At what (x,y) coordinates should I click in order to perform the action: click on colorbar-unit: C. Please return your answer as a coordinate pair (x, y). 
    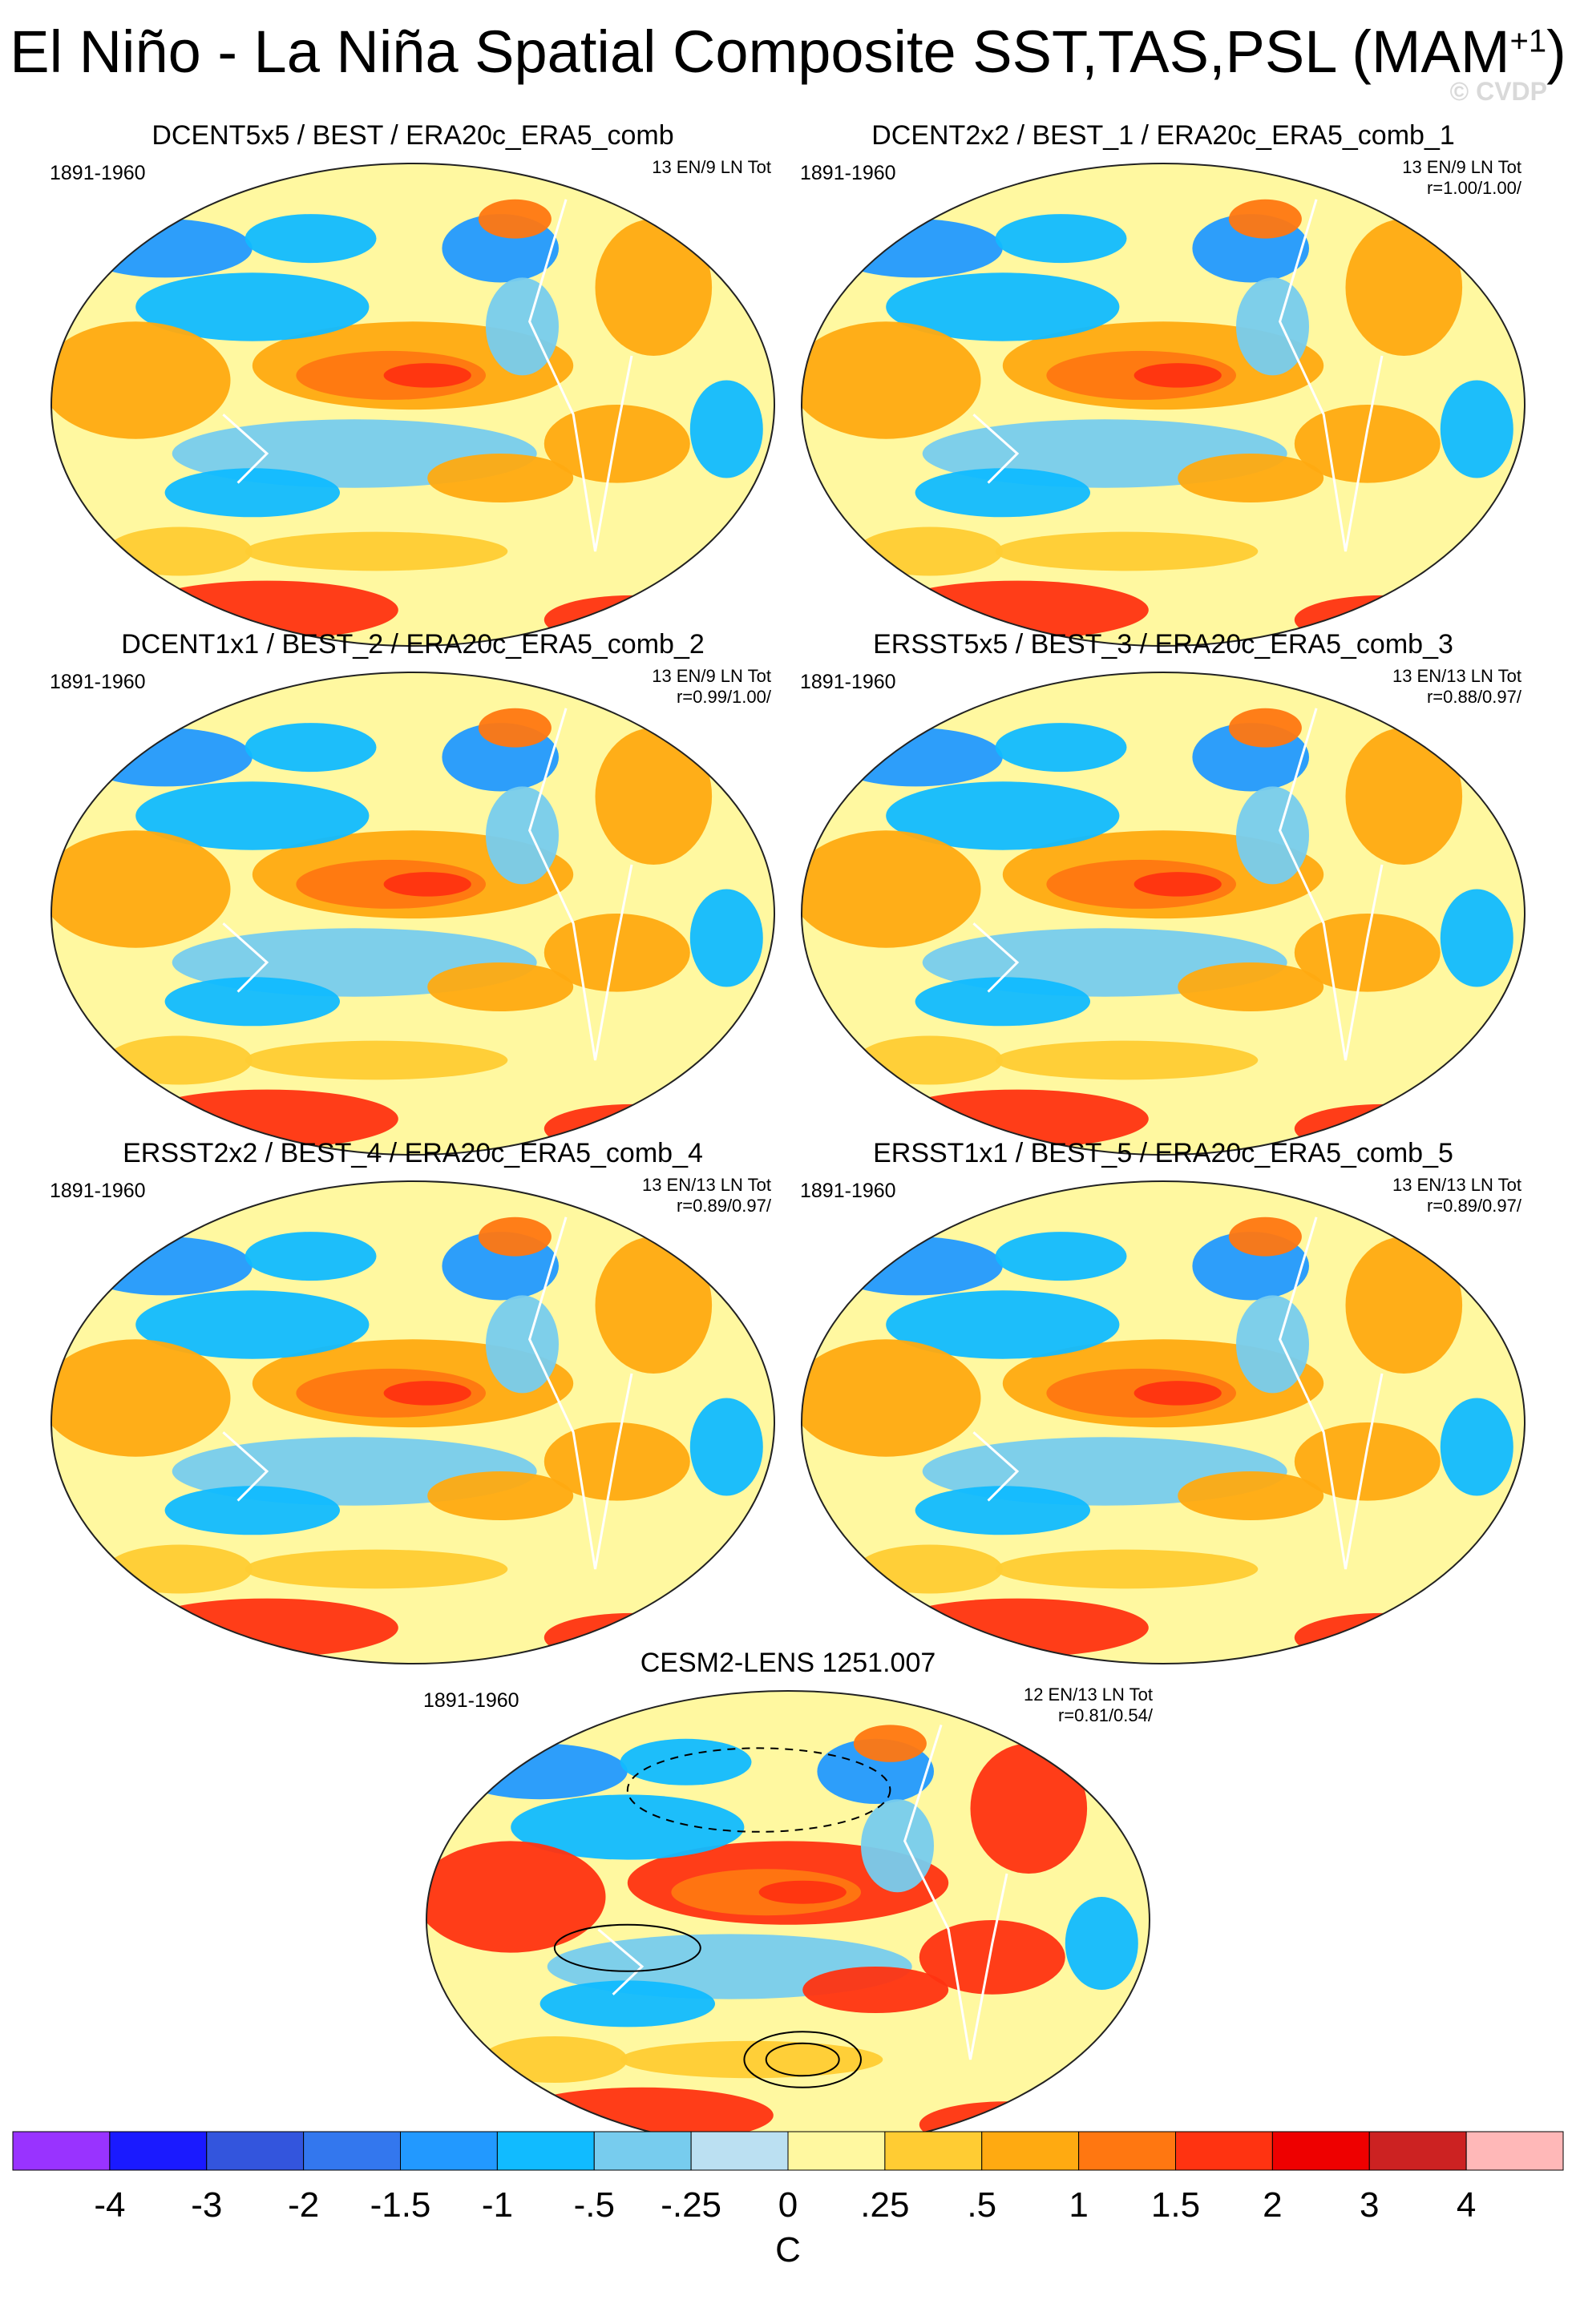
    Looking at the image, I should click on (788, 2250).